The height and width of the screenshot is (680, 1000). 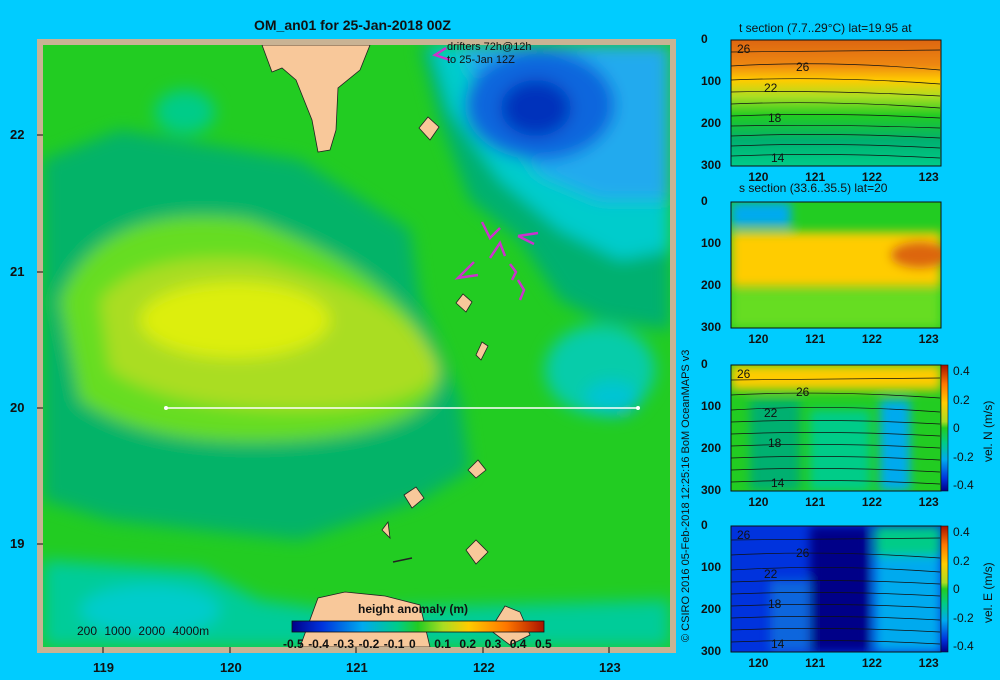 What do you see at coordinates (442, 644) in the screenshot?
I see `colorbar-tick-label: 0.1` at bounding box center [442, 644].